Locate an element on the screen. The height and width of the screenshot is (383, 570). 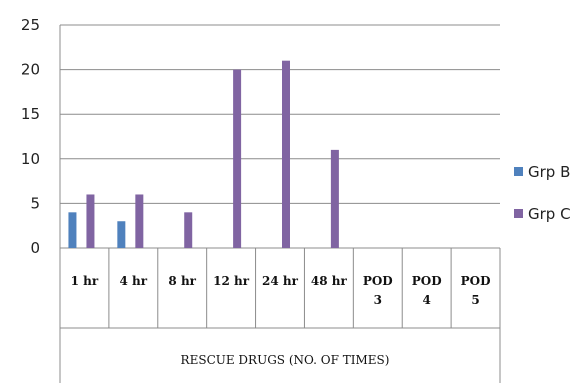
legend-label: Grp B is located at coordinates (549, 172).